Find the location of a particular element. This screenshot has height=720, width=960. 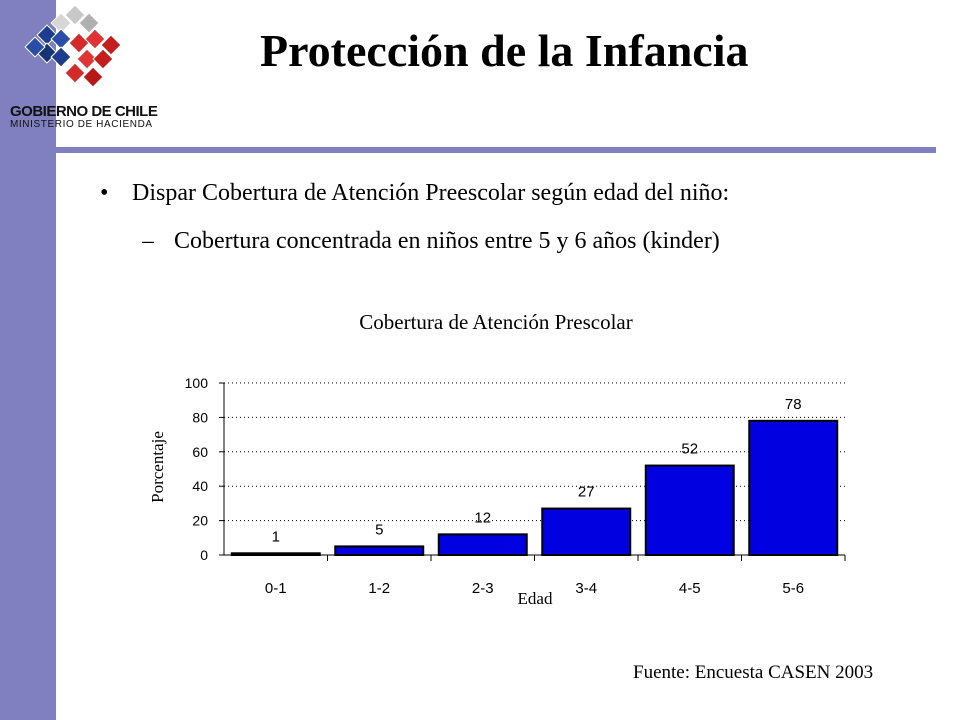

x-tick-label: 4-5 is located at coordinates (690, 588).